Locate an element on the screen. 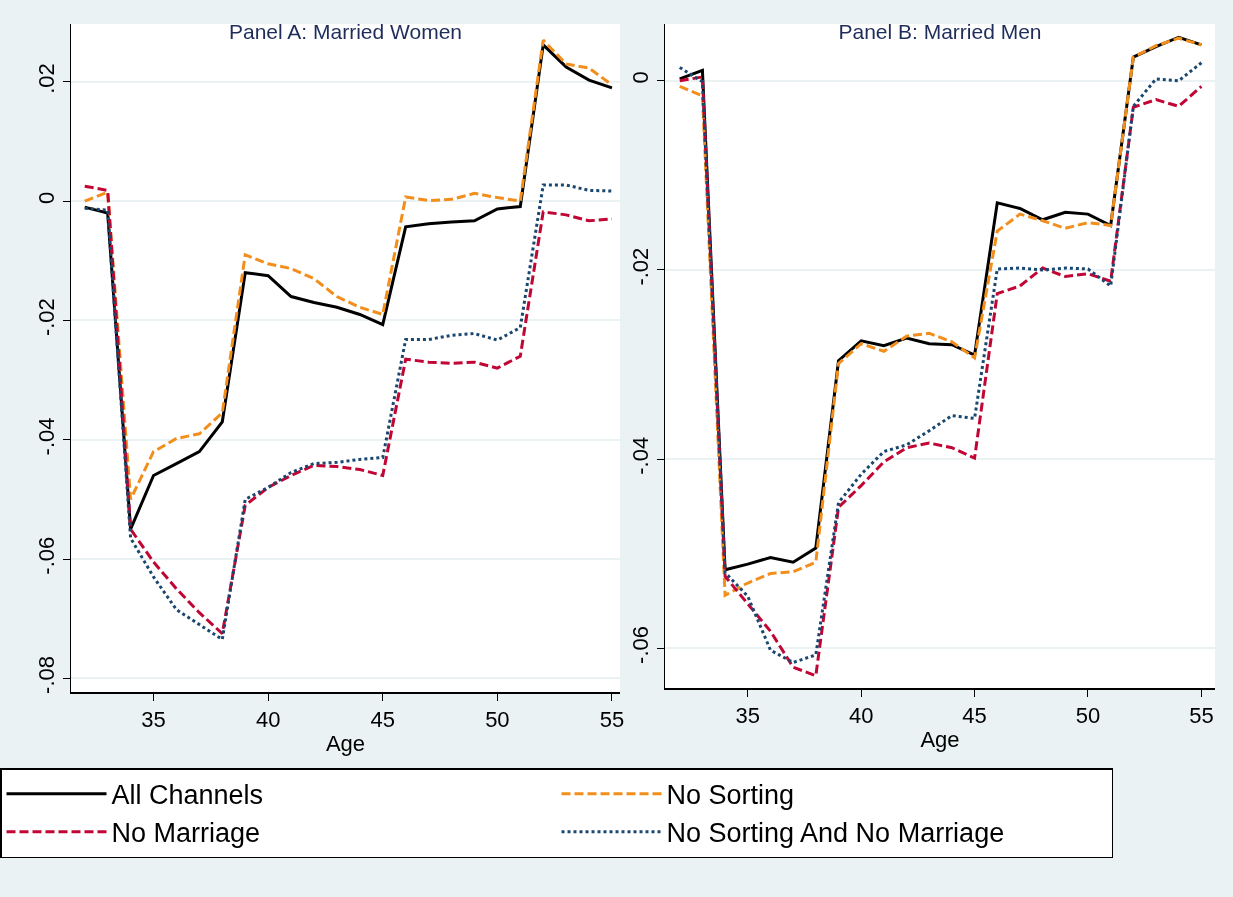  chart-title: Panel A: Married Women is located at coordinates (345, 31).